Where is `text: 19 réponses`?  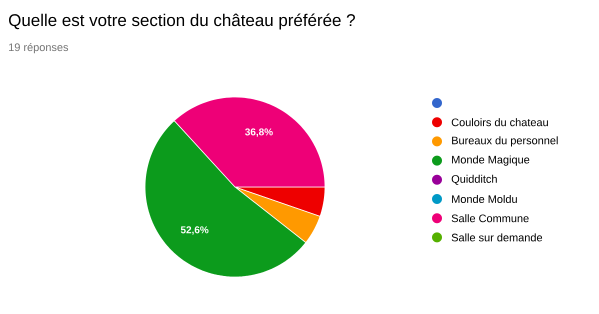
text: 19 réponses is located at coordinates (38, 48).